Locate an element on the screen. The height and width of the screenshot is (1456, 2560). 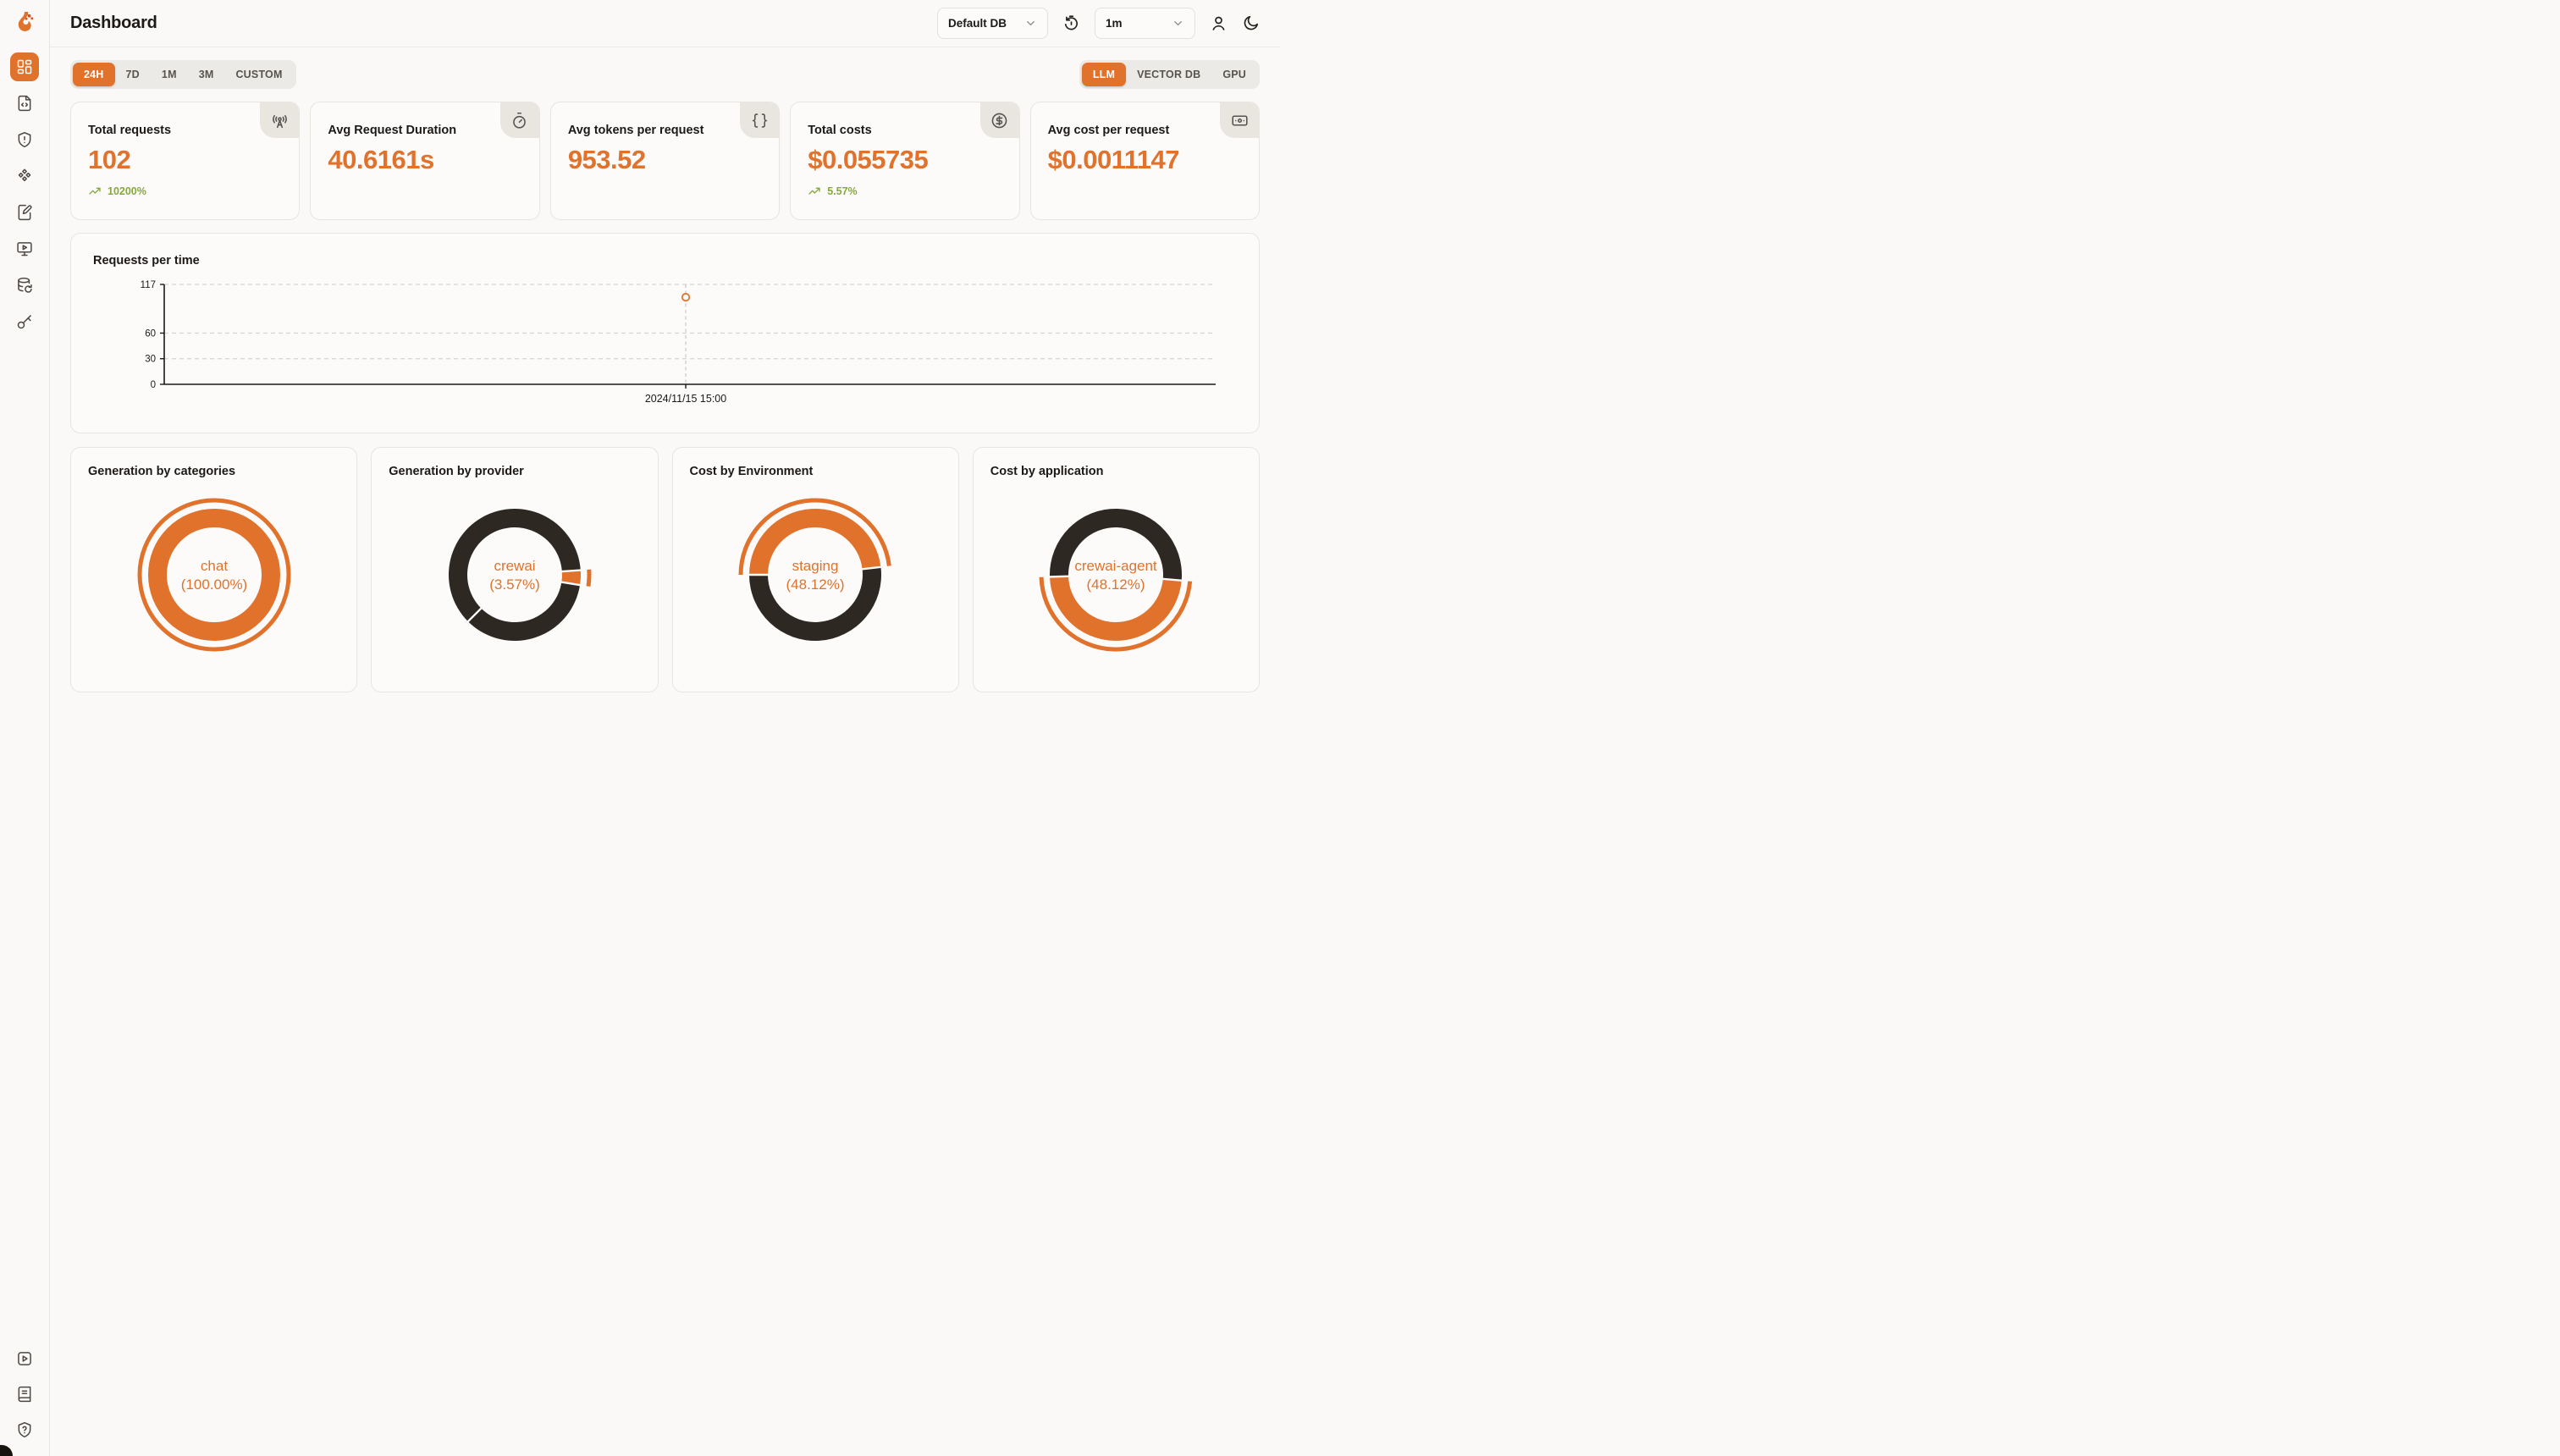
flame-logo-icon is located at coordinates (25, 21).